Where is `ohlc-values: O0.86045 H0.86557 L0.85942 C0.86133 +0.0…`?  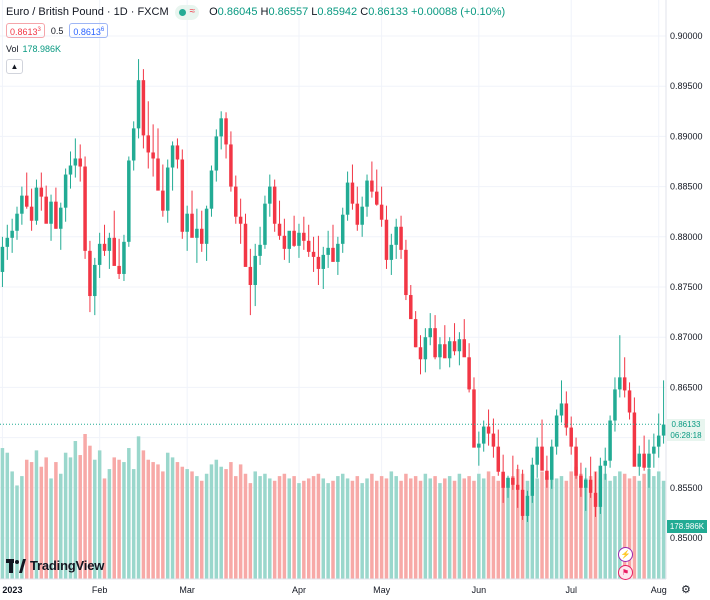
ohlc-values: O0.86045 H0.86557 L0.85942 C0.86133 +0.0… is located at coordinates (357, 12).